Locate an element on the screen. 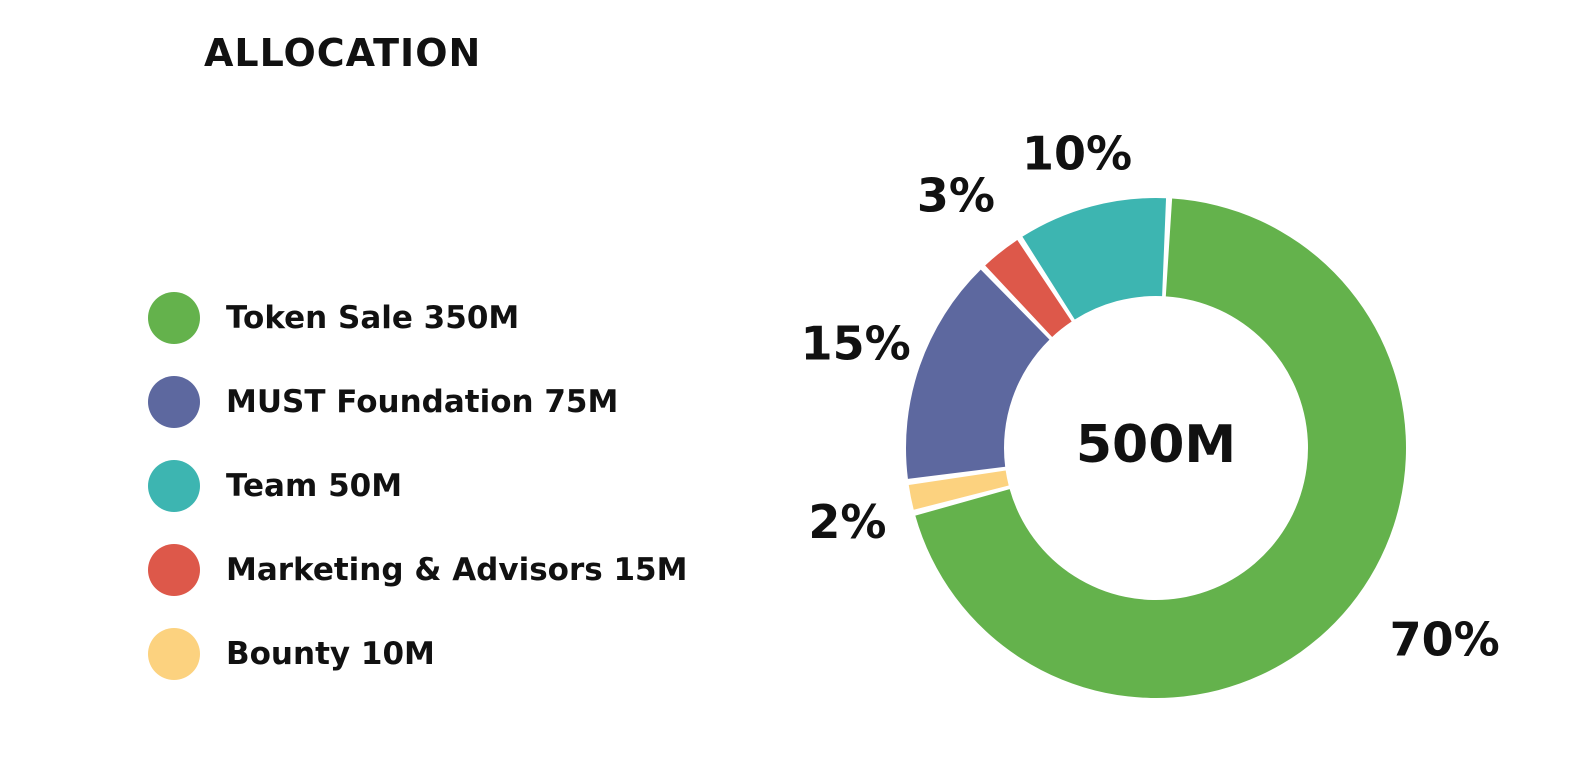  legend-swatch-token-sale is located at coordinates (174, 318).